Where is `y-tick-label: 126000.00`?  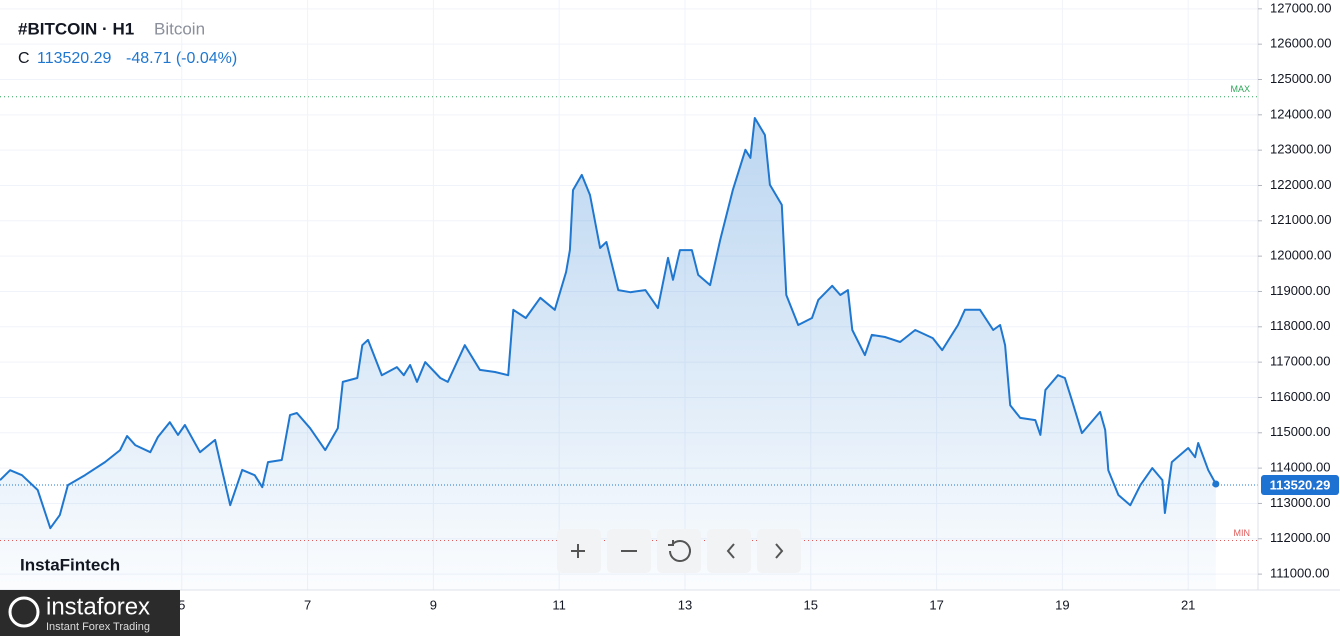
y-tick-label: 126000.00 is located at coordinates (1300, 43).